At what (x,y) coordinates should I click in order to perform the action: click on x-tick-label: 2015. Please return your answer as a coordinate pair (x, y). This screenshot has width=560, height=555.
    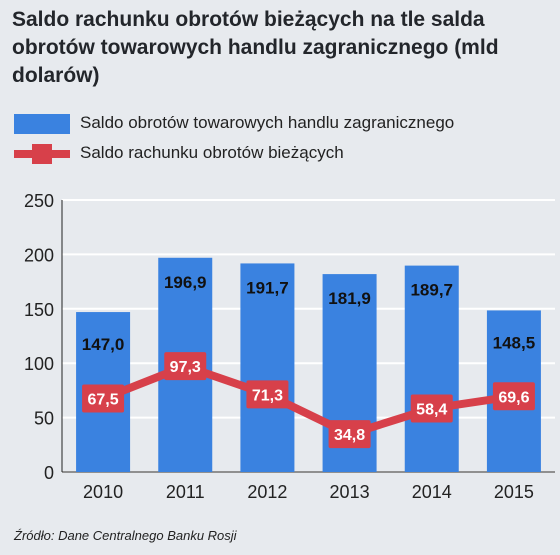
    Looking at the image, I should click on (514, 492).